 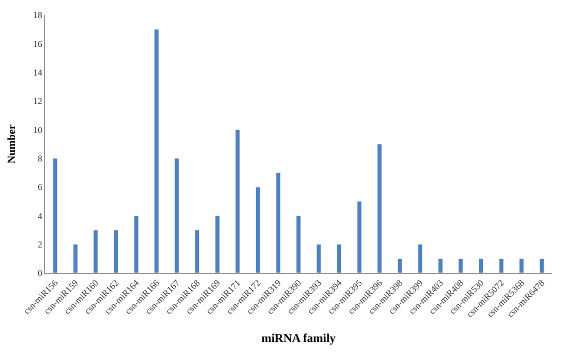 I want to click on y-tick-label: 16, so click(x=38, y=43).